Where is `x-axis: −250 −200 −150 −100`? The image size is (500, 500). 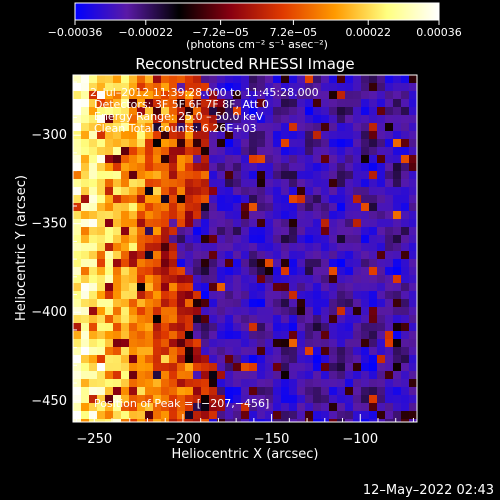
x-axis: −250 −200 −150 −100 is located at coordinates (245, 430).